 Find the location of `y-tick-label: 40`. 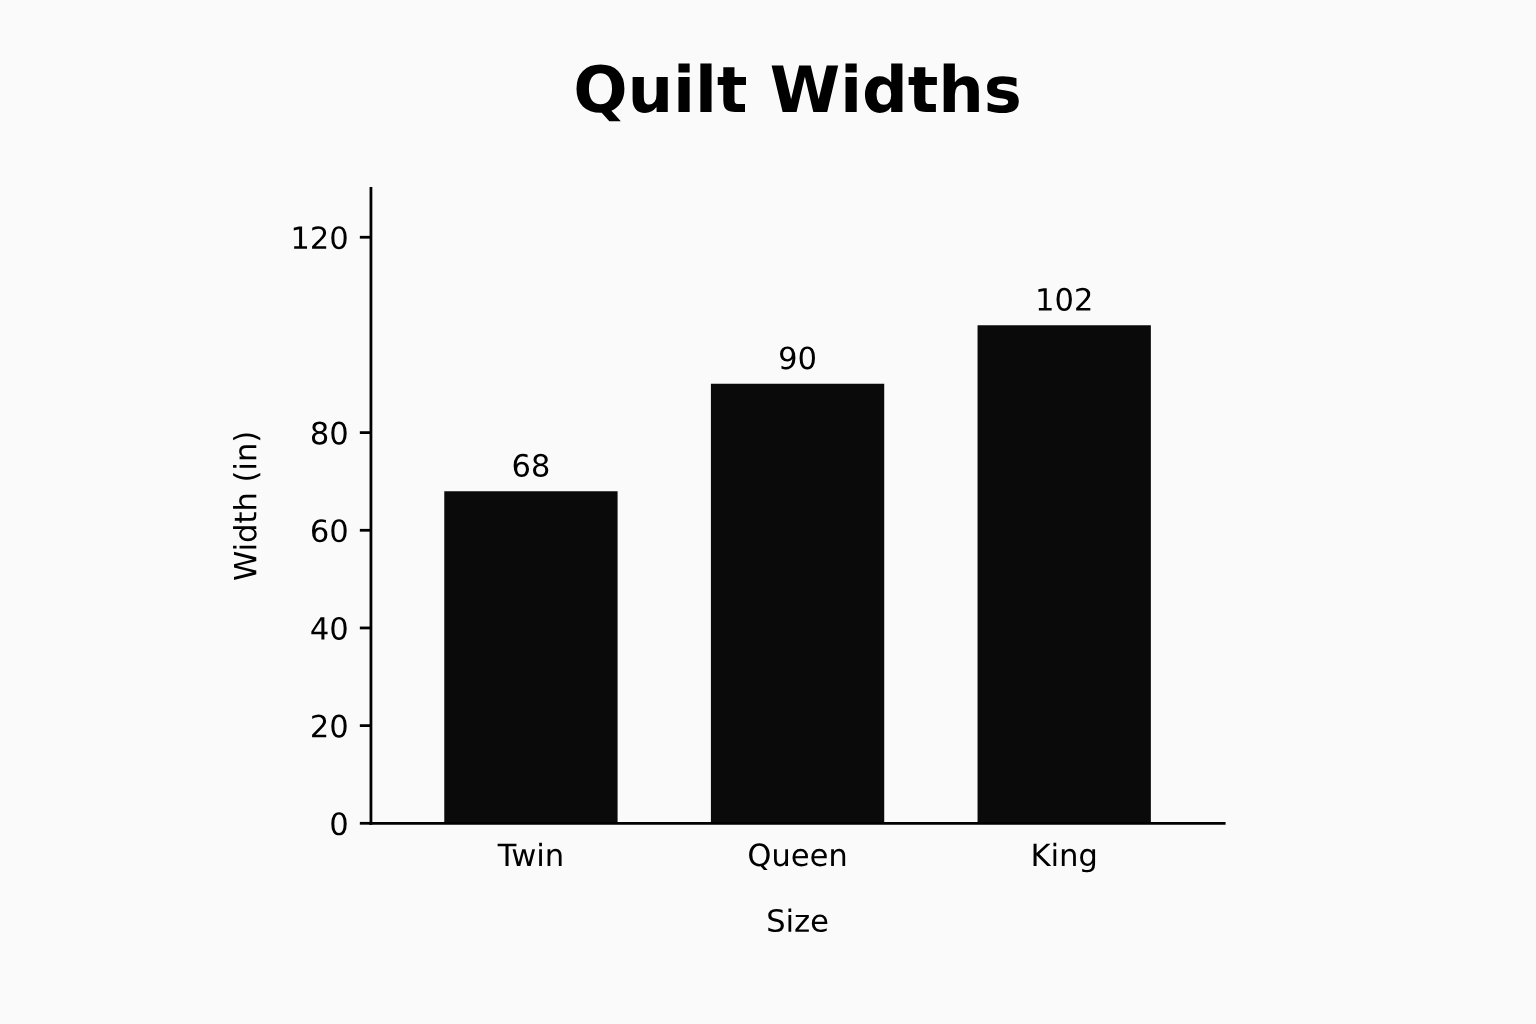

y-tick-label: 40 is located at coordinates (329, 628).